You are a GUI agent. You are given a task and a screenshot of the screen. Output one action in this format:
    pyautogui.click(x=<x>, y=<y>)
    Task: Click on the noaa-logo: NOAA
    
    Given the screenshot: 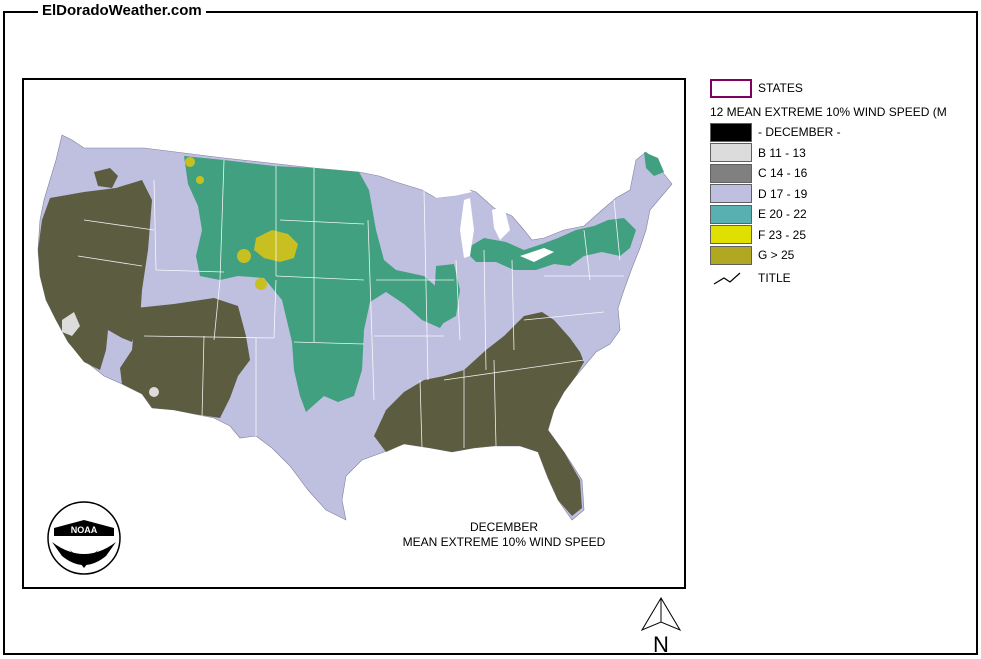 What is the action you would take?
    pyautogui.click(x=84, y=538)
    